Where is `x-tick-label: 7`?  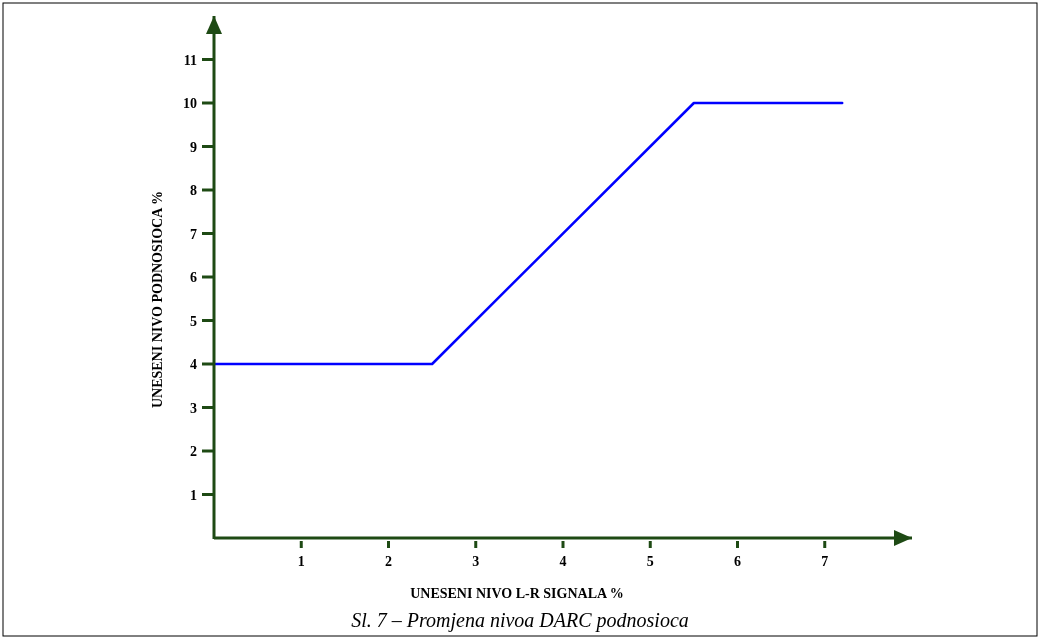 x-tick-label: 7 is located at coordinates (825, 561).